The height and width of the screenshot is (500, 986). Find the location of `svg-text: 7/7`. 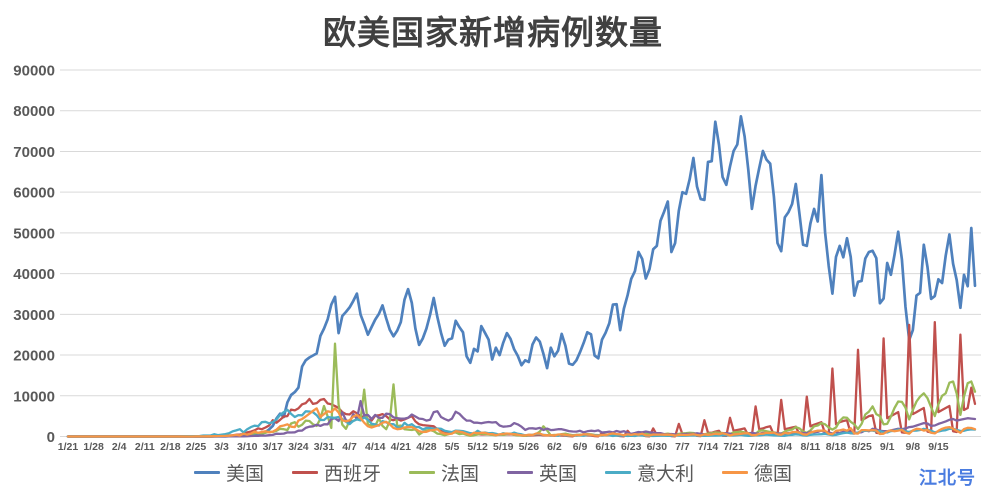

svg-text: 7/7 is located at coordinates (682, 447).